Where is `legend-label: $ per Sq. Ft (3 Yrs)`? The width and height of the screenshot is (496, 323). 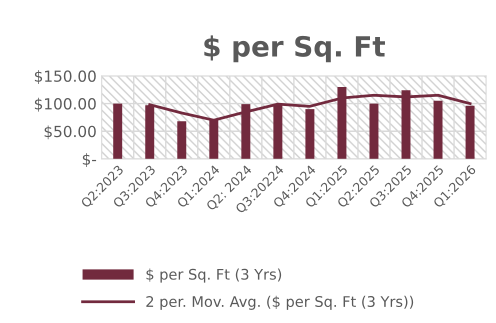 legend-label: $ per Sq. Ft (3 Yrs) is located at coordinates (214, 275).